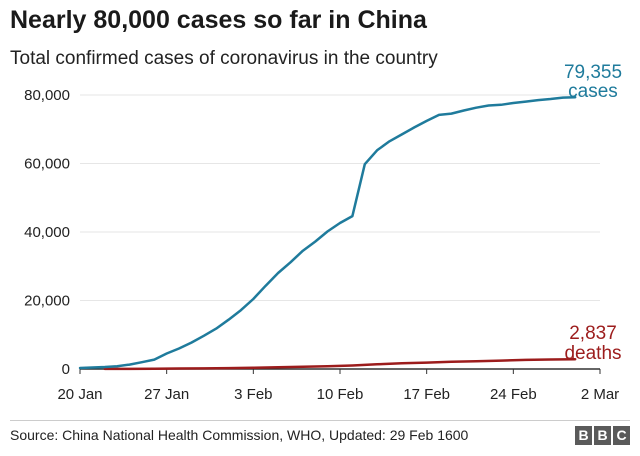  Describe the element at coordinates (47, 232) in the screenshot. I see `y-tick-label: 40,000` at that location.